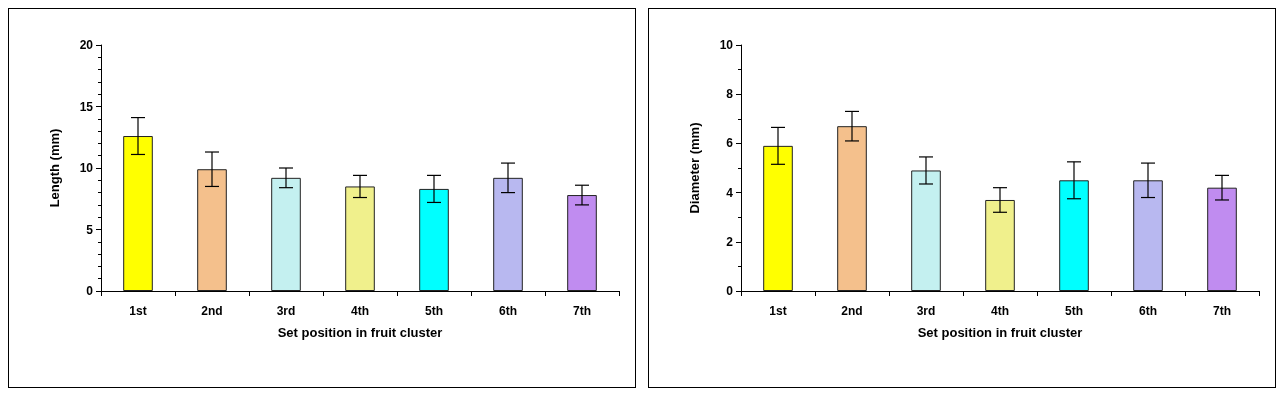  What do you see at coordinates (730, 143) in the screenshot?
I see `y-tick-label: 6` at bounding box center [730, 143].